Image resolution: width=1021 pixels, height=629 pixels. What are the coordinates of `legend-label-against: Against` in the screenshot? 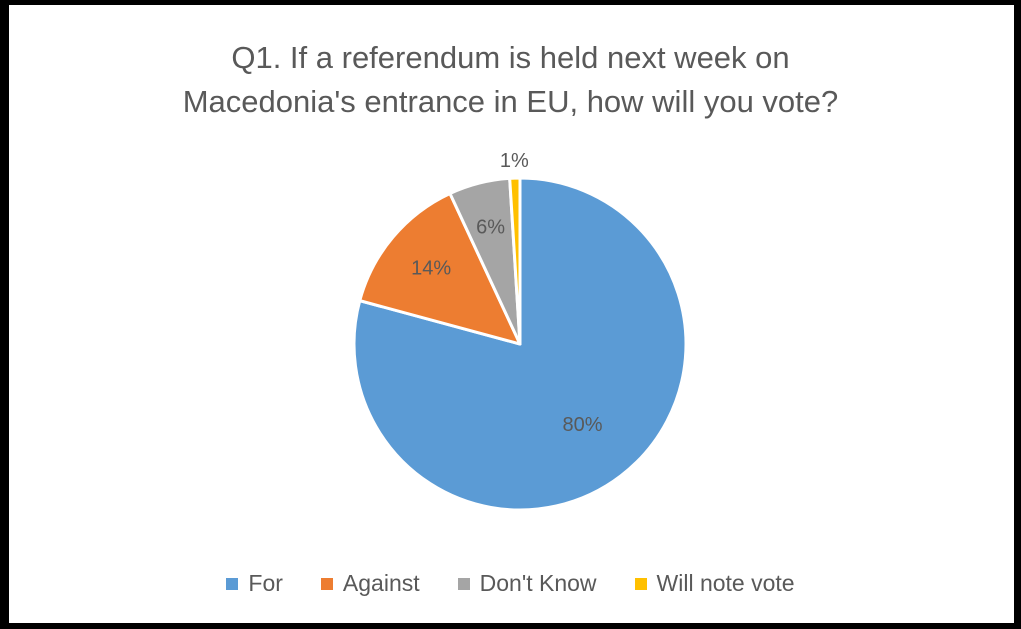 It's located at (381, 583).